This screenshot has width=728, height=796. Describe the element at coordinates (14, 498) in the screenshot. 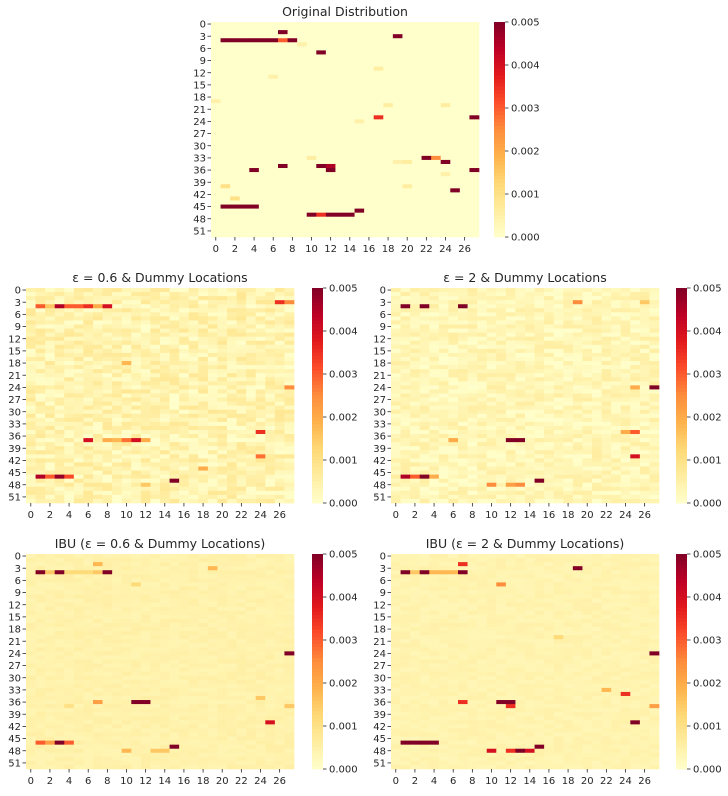

I see `y-tick-label: 51` at that location.